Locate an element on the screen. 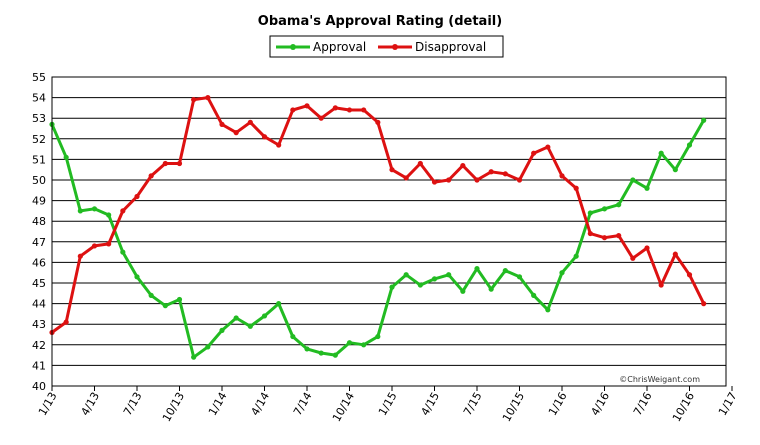 This screenshot has width=760, height=445. x-tick-label: 4/14 is located at coordinates (260, 404).